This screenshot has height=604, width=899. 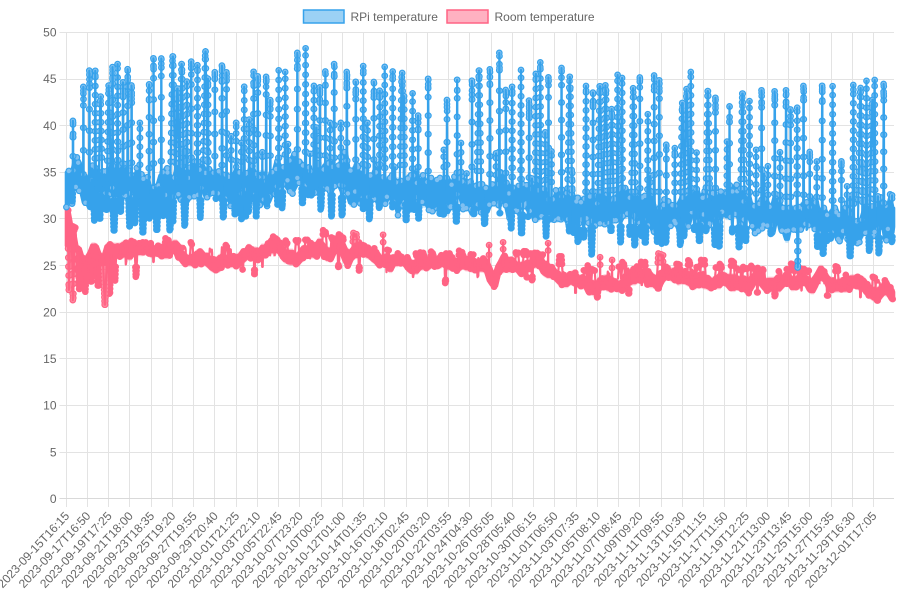 I want to click on svg-text: 50, so click(x=50, y=33).